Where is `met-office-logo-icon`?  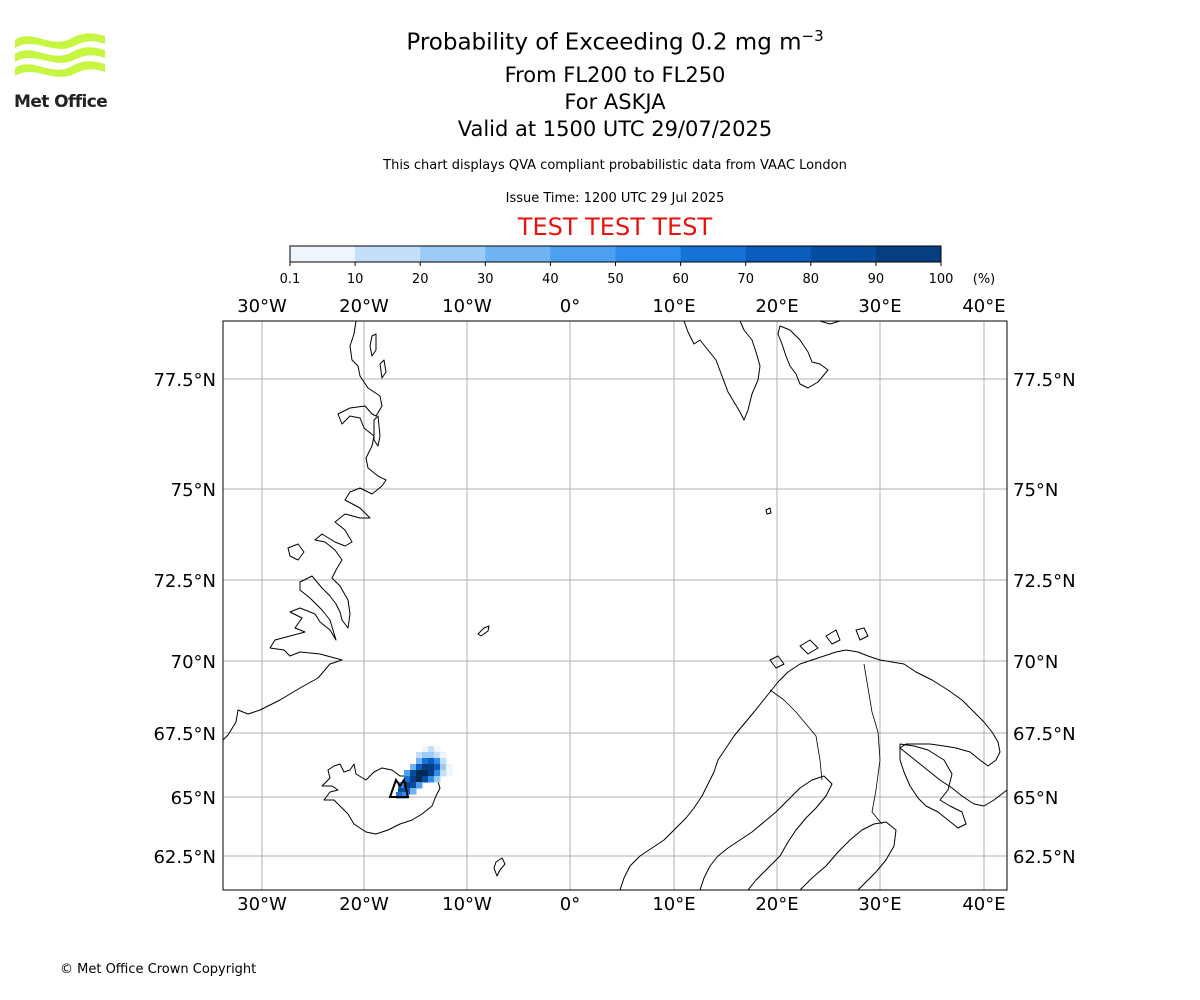 met-office-logo-icon is located at coordinates (60, 55).